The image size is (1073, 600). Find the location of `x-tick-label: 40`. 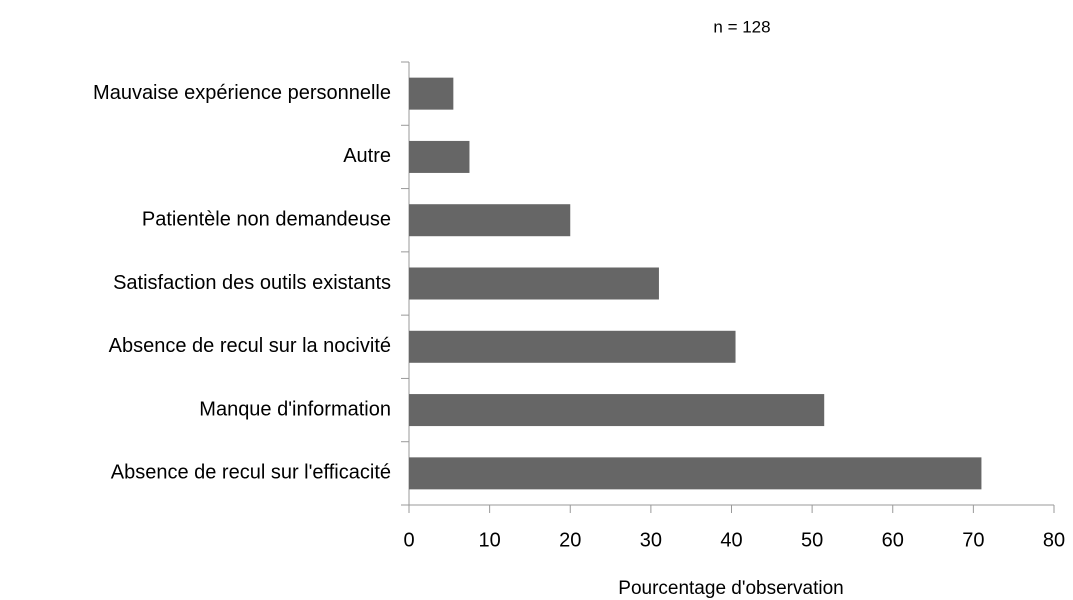

x-tick-label: 40 is located at coordinates (731, 540).